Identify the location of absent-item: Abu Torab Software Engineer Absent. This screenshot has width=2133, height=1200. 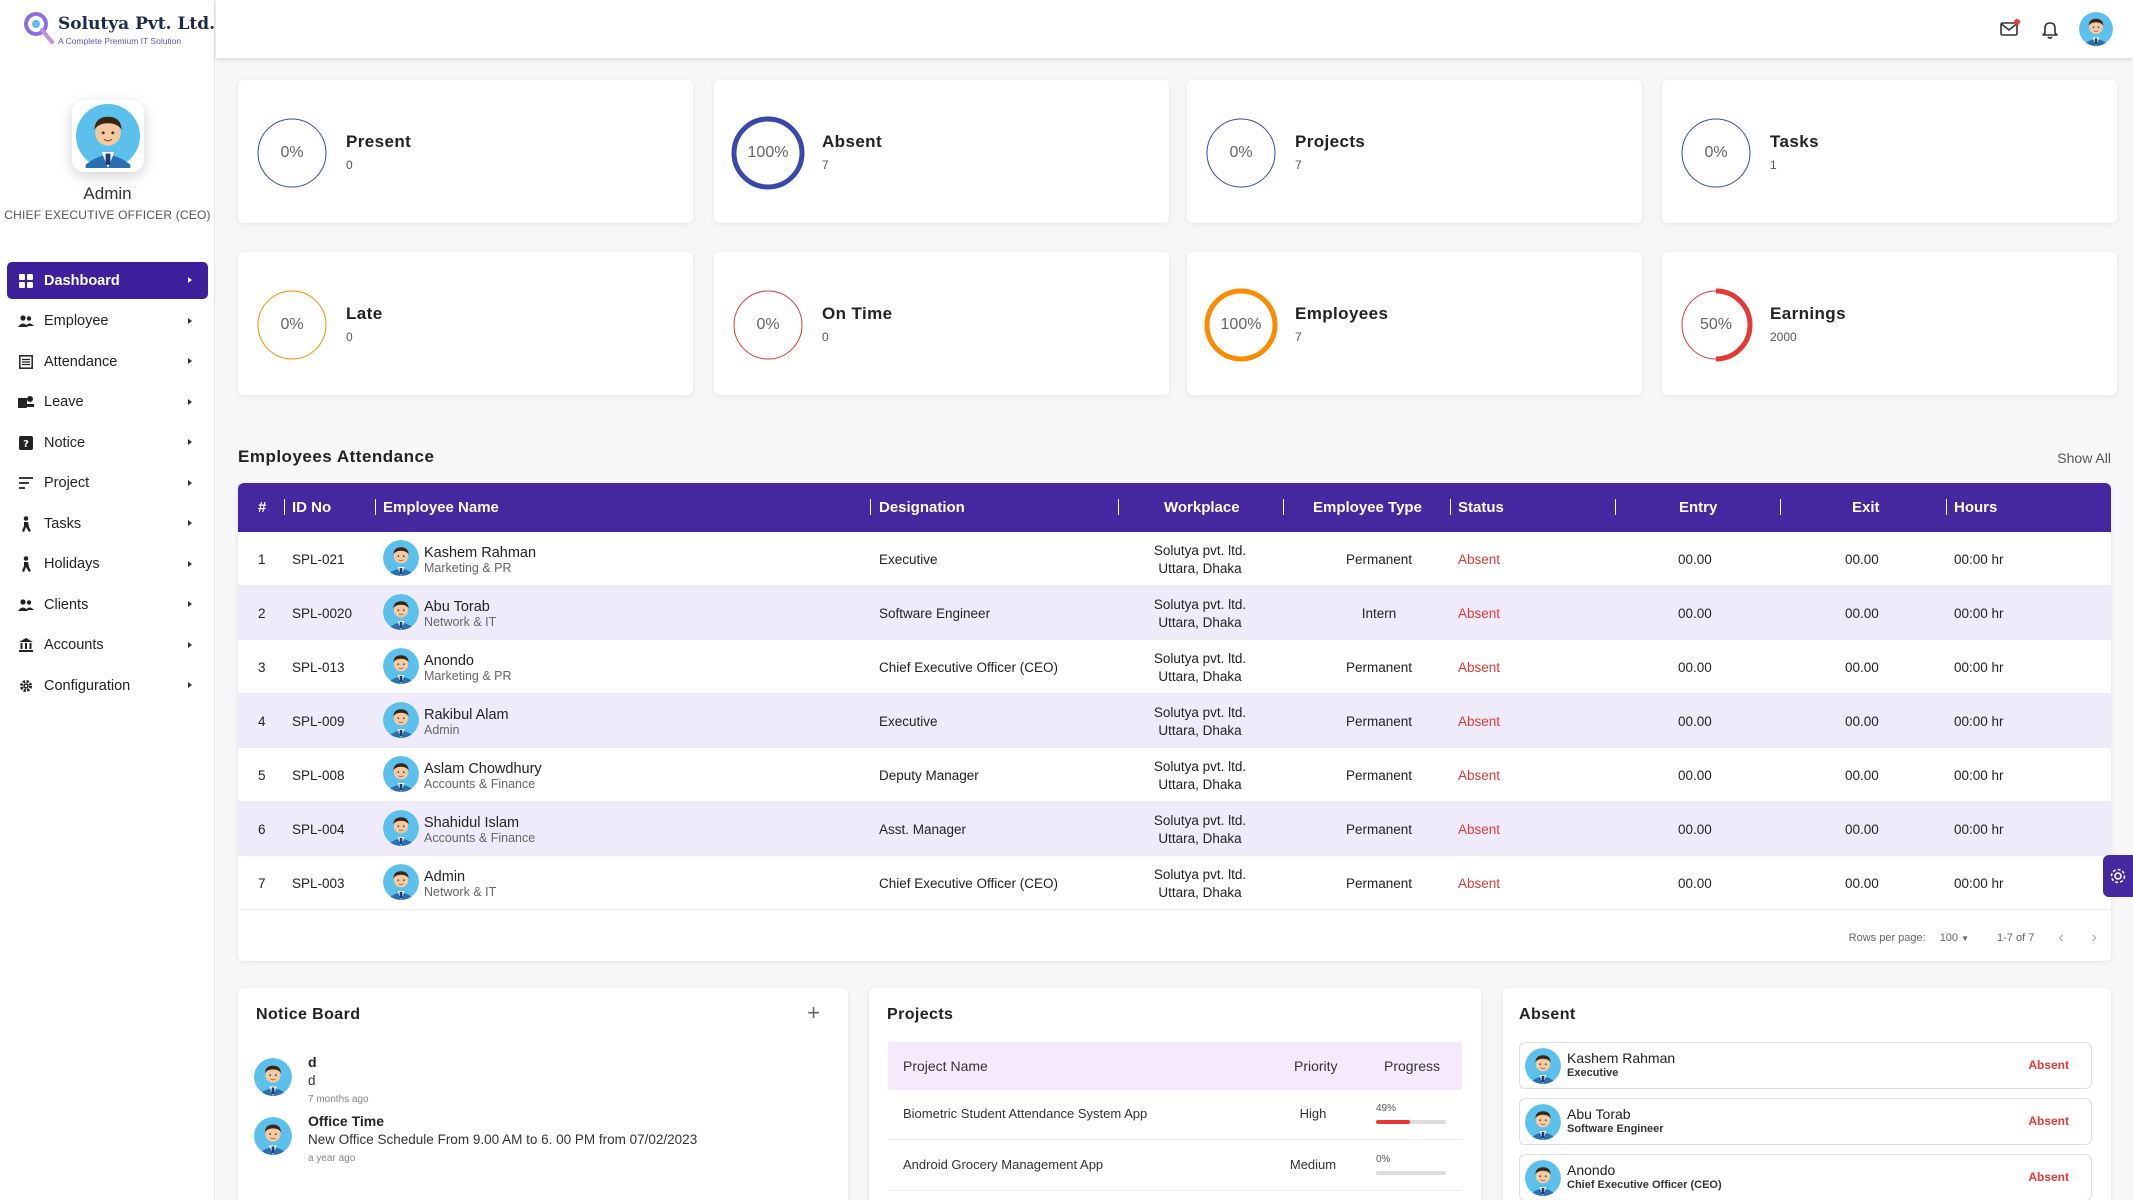
(1805, 1121).